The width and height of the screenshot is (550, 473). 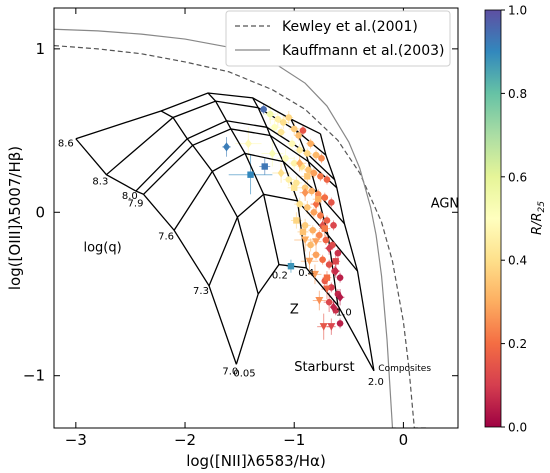 What do you see at coordinates (517, 344) in the screenshot?
I see `colorbar-tick-label: 0.2` at bounding box center [517, 344].